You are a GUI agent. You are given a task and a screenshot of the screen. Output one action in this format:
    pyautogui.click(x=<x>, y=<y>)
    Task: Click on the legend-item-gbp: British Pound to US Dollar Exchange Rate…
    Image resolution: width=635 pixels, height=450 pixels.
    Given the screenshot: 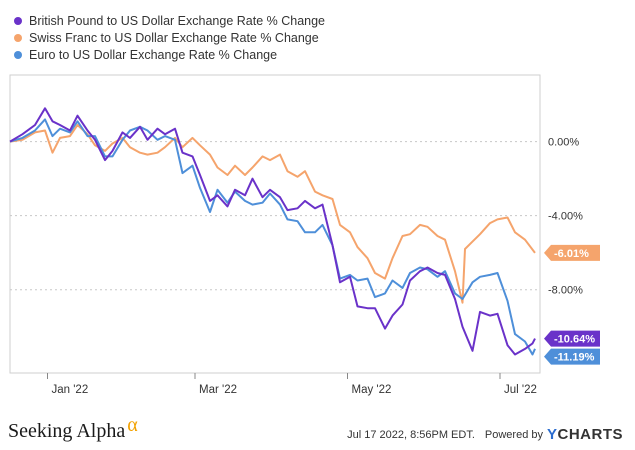 What is the action you would take?
    pyautogui.click(x=169, y=20)
    